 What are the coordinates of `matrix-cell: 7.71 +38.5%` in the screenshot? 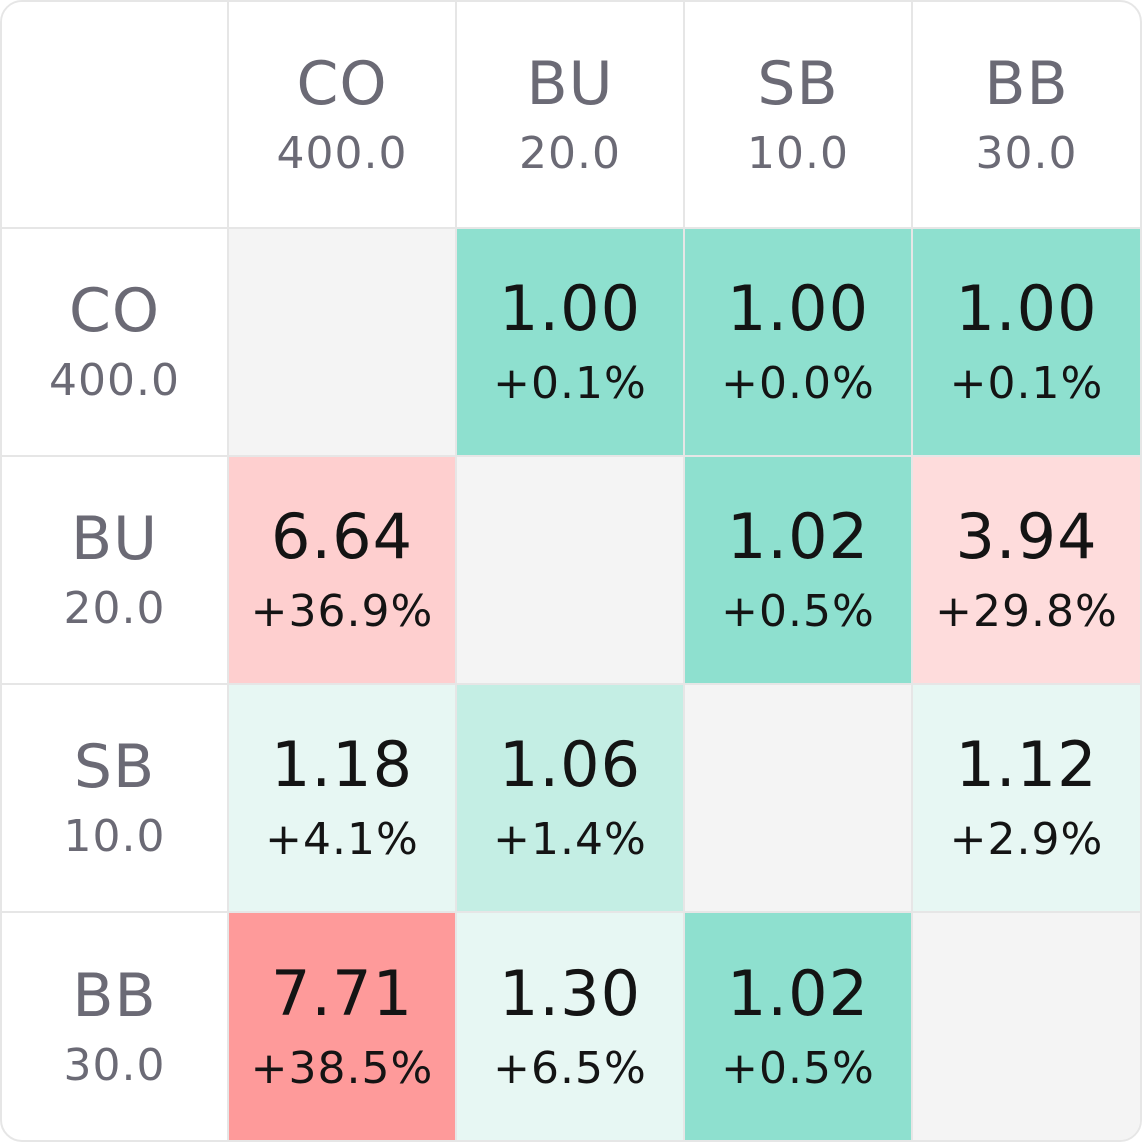 It's located at (343, 1026).